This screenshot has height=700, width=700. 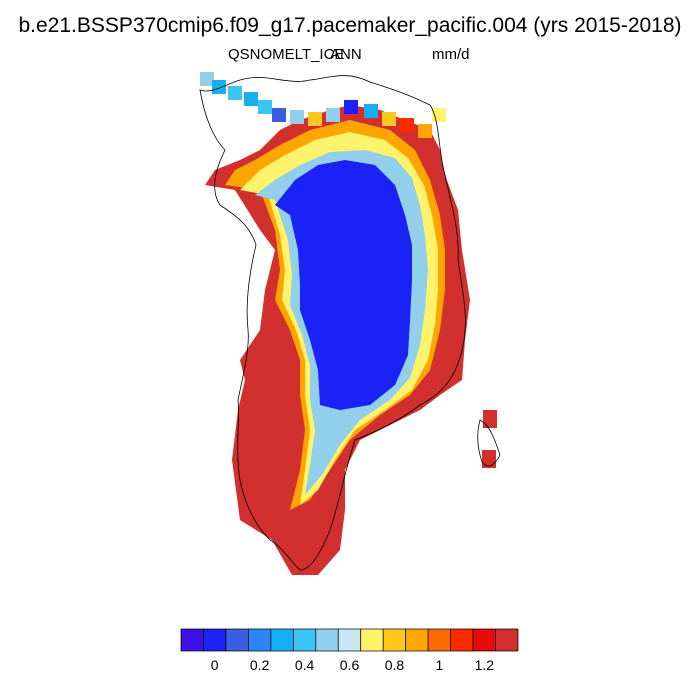 I want to click on variable-label: QSNOMELT_ICE, so click(x=286, y=54).